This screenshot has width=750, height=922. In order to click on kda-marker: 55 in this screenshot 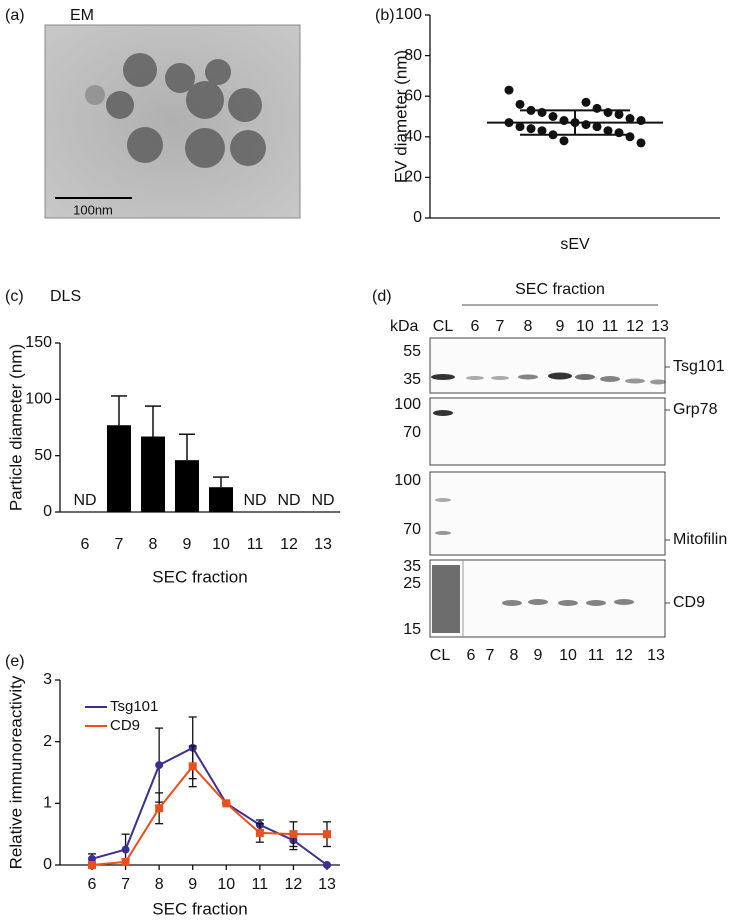, I will do `click(412, 351)`.